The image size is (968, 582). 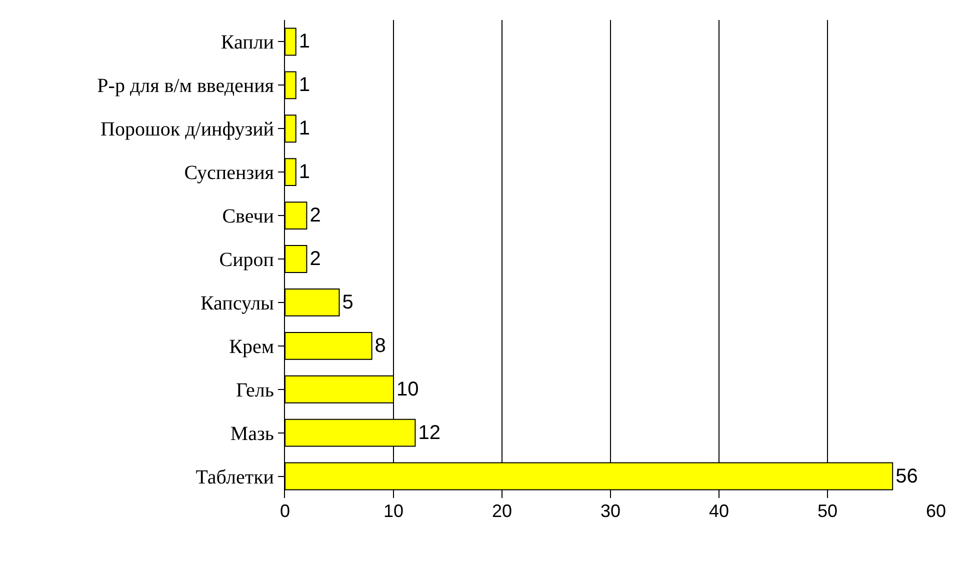 What do you see at coordinates (936, 511) in the screenshot?
I see `x-tick-label: 60` at bounding box center [936, 511].